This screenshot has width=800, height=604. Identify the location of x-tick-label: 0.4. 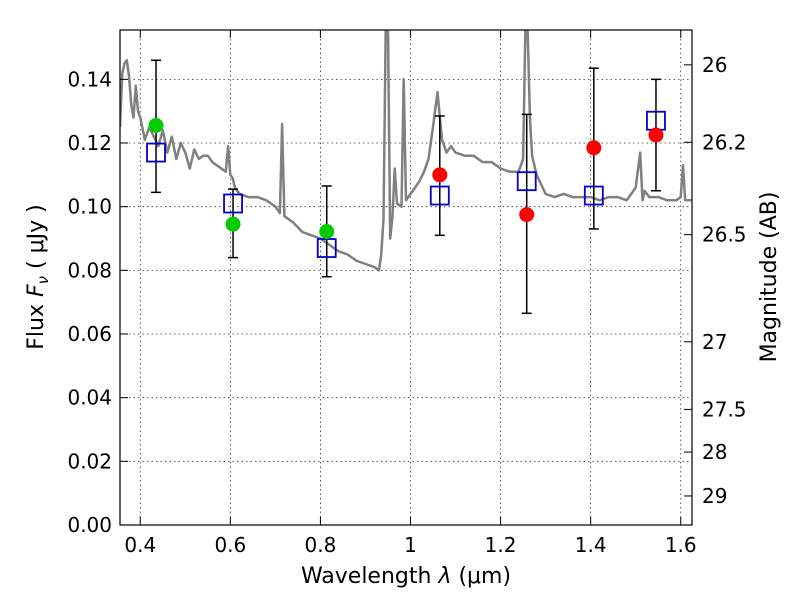
(140, 545).